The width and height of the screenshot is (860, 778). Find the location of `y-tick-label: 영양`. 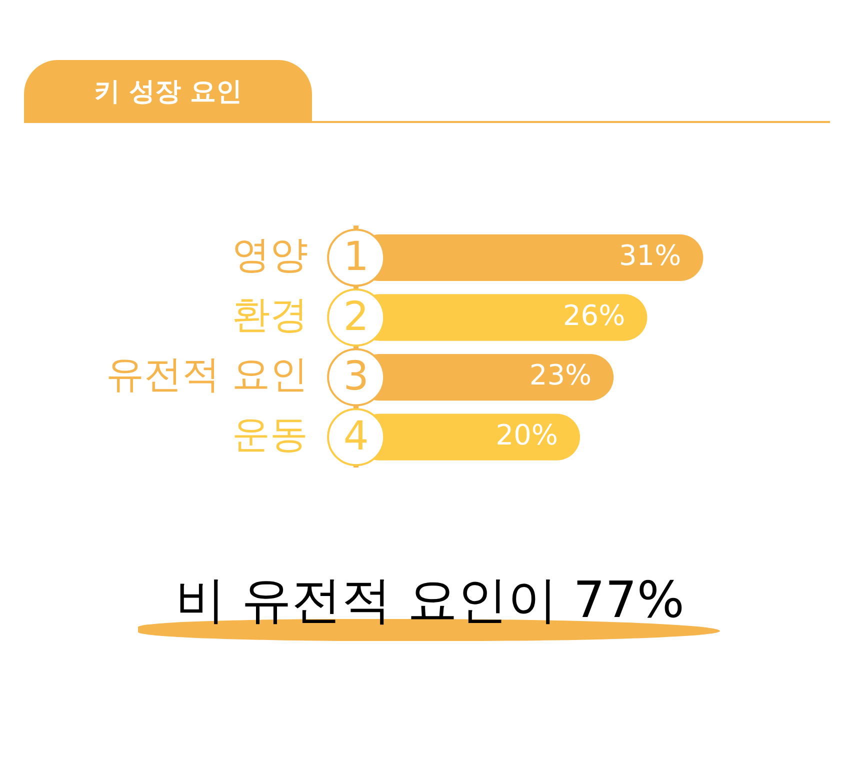

y-tick-label: 영양 is located at coordinates (270, 254).